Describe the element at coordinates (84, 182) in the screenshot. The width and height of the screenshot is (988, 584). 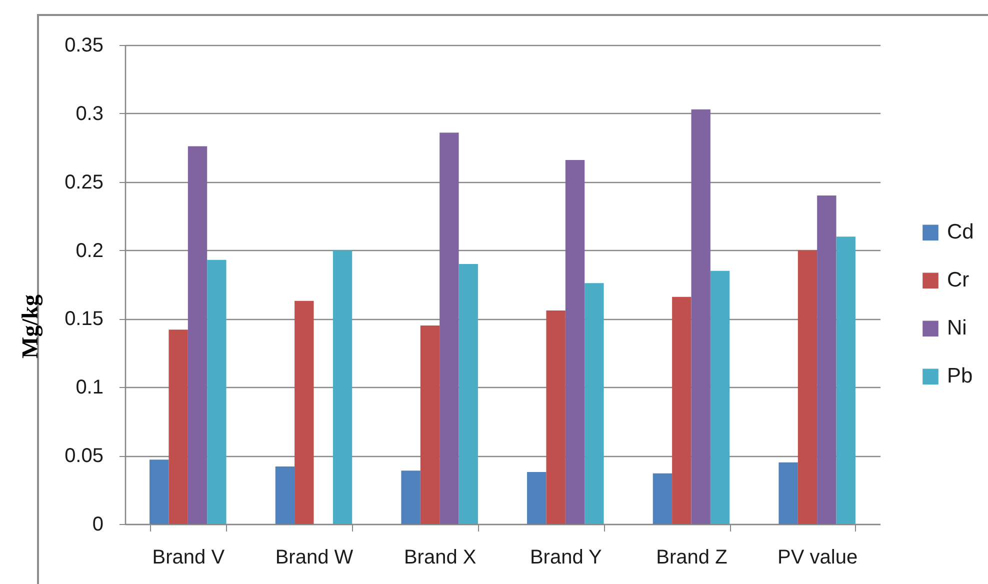
I see `y-tick-label: 0.25` at that location.